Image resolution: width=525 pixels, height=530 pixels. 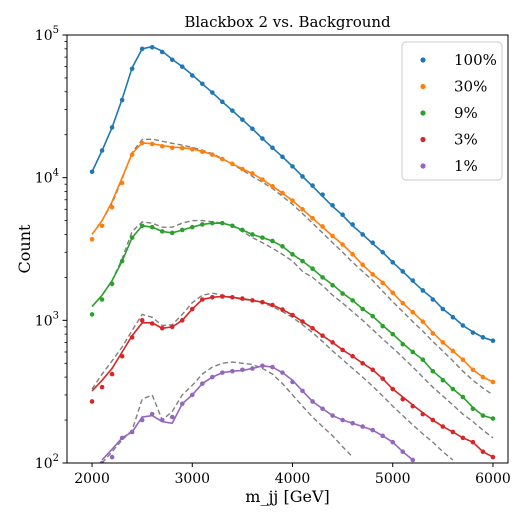 I want to click on y-tick-label: 10⁵, so click(x=47, y=34).